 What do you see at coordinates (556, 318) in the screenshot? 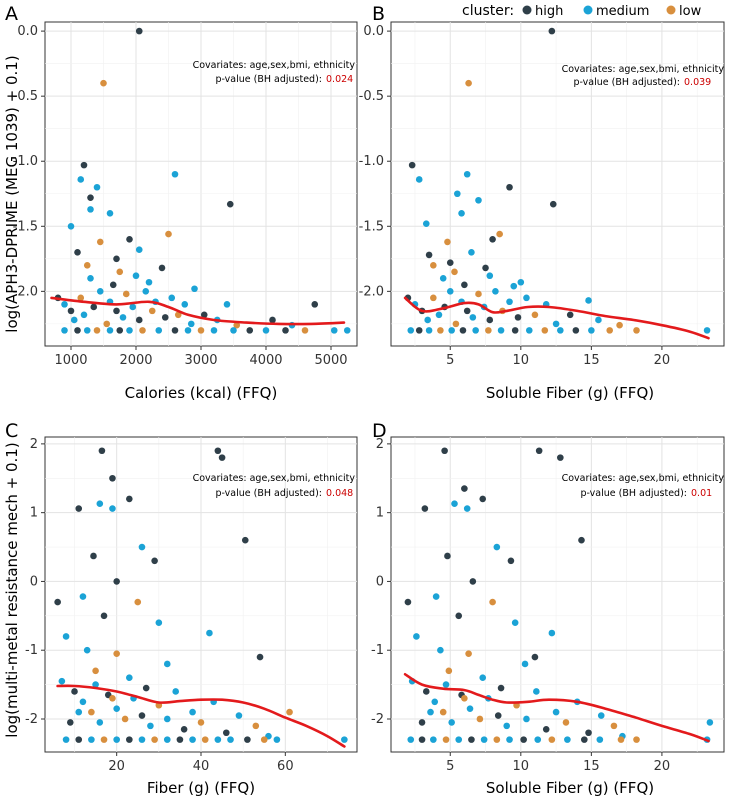
I see `smooth-curve-b` at bounding box center [556, 318].